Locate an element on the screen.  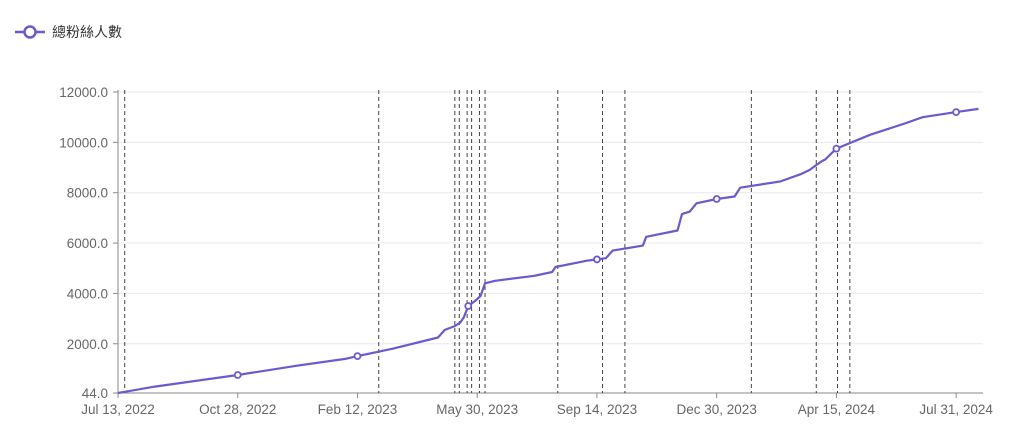
legend-item: 總粉絲人數 is located at coordinates (68, 32).